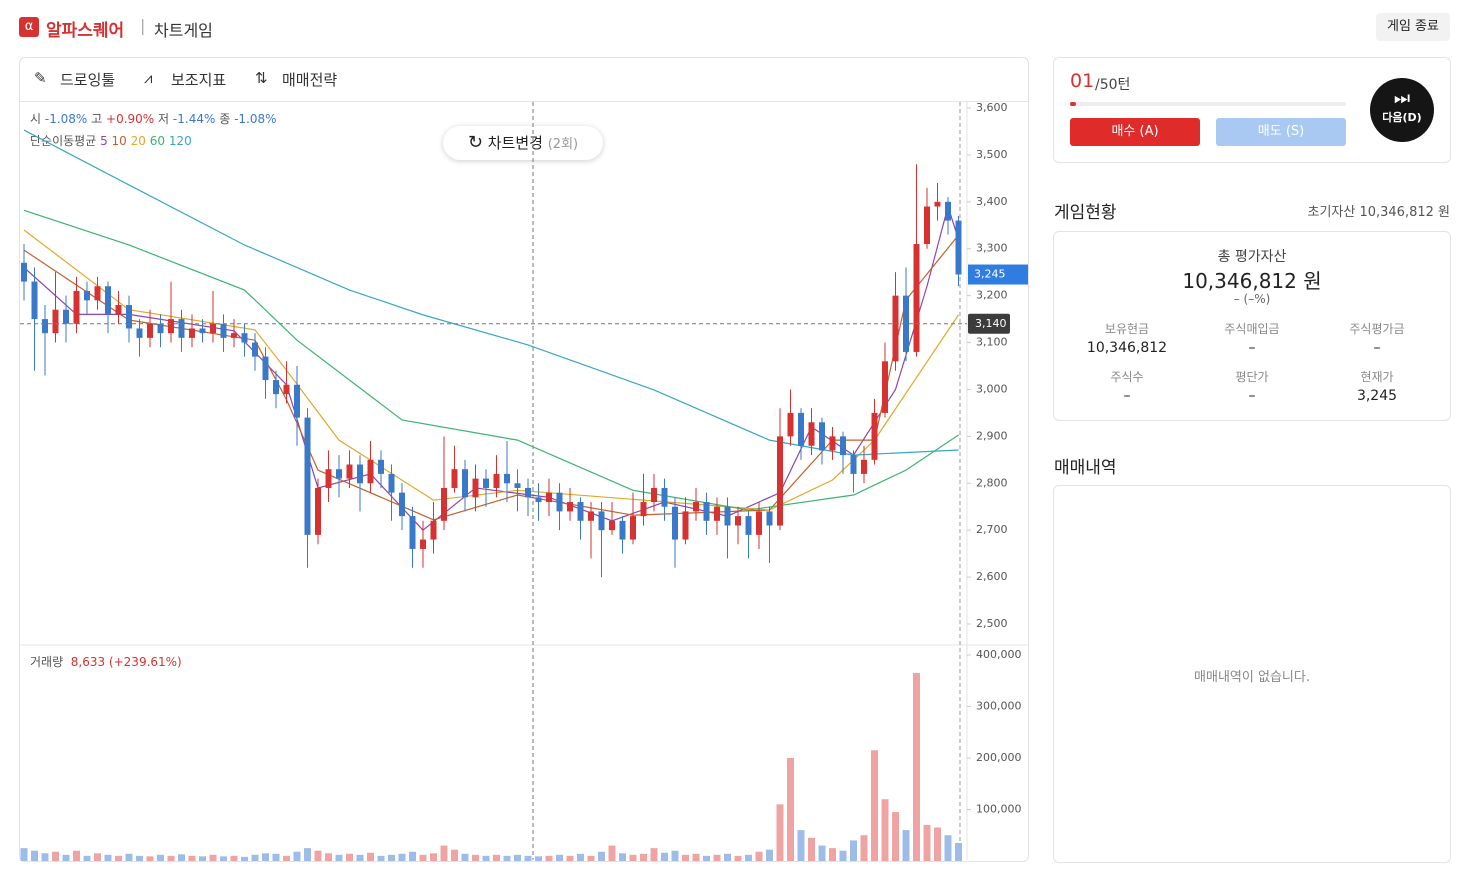 The width and height of the screenshot is (1472, 883). What do you see at coordinates (1252, 377) in the screenshot?
I see `cell-label: 평단가` at bounding box center [1252, 377].